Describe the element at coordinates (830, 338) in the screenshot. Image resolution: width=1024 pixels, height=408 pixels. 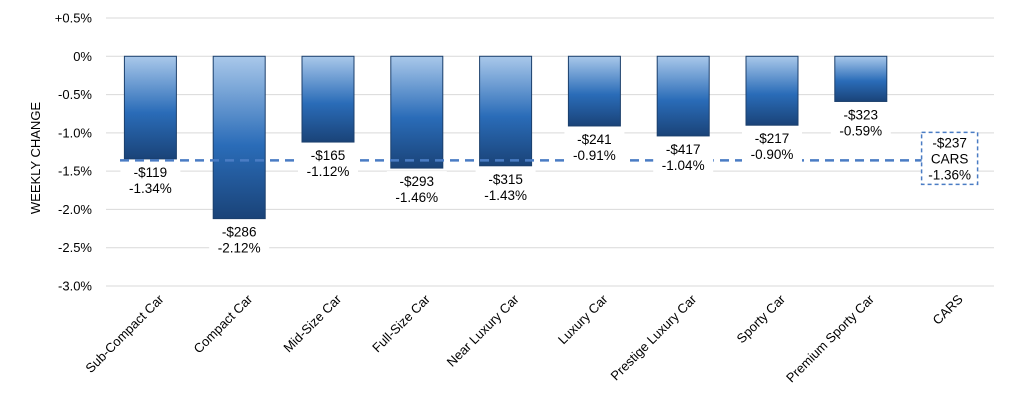
I see `x-category-label: Premium Sporty Car` at that location.